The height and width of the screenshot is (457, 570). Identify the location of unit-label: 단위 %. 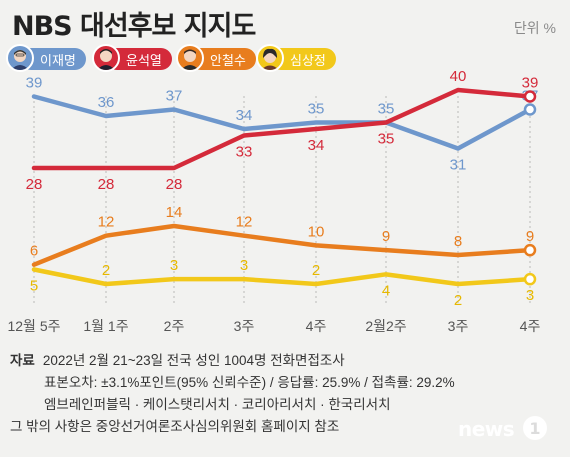
(534, 28).